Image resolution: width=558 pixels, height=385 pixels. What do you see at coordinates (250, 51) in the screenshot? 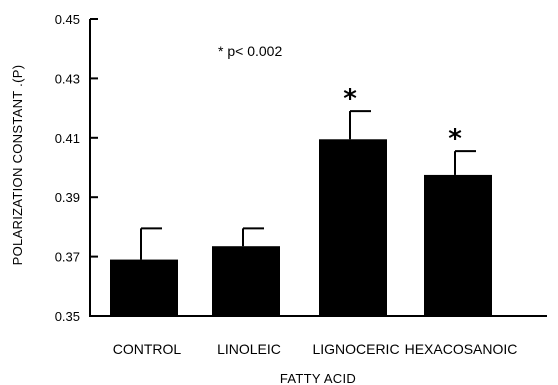
I see `significance-note: * p< 0.002` at bounding box center [250, 51].